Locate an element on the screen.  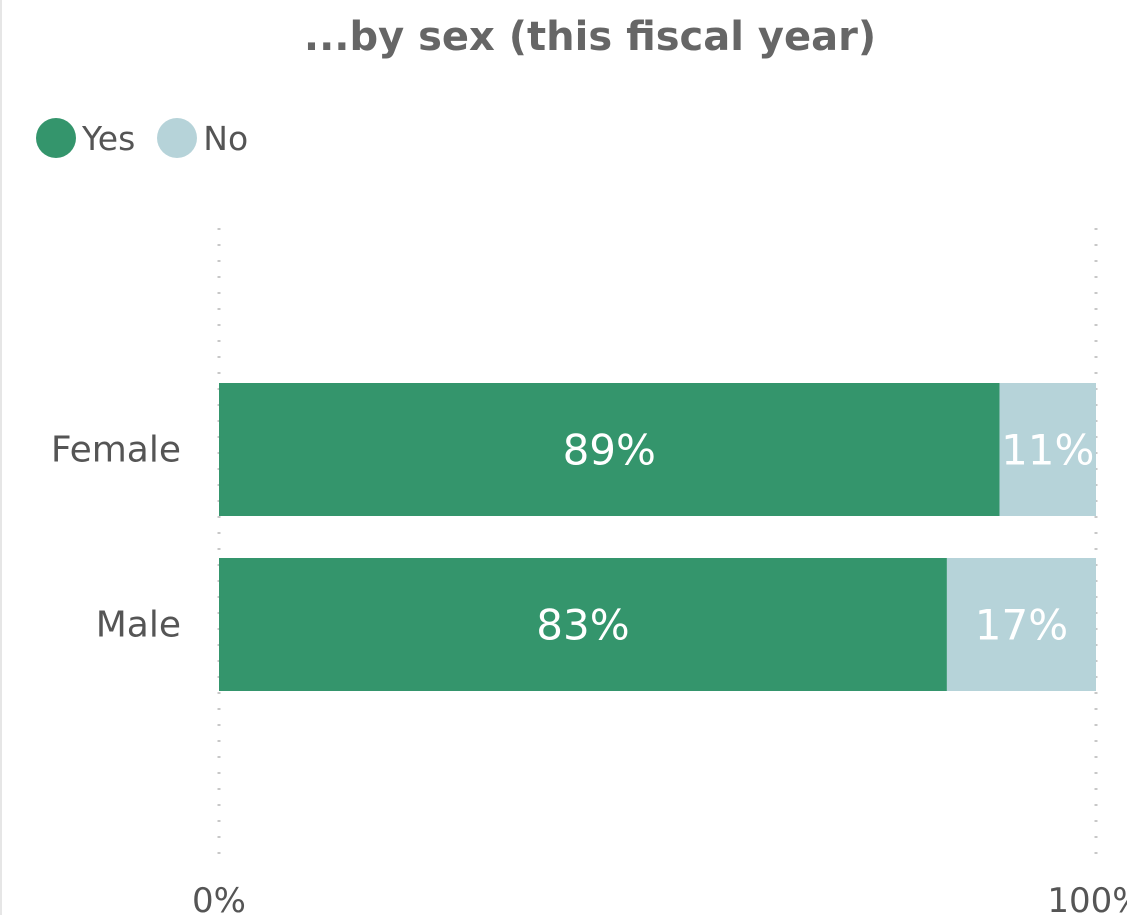
data-label-male-yes: 83% is located at coordinates (582, 625).